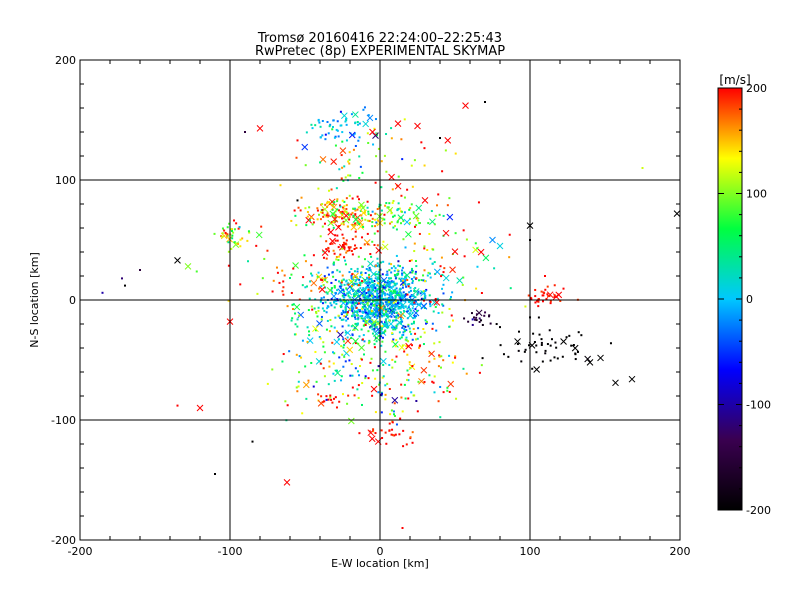  What do you see at coordinates (380, 51) in the screenshot?
I see `chart-subtitle: RwPretec (8p) EXPERIMENTAL SKYMAP` at bounding box center [380, 51].